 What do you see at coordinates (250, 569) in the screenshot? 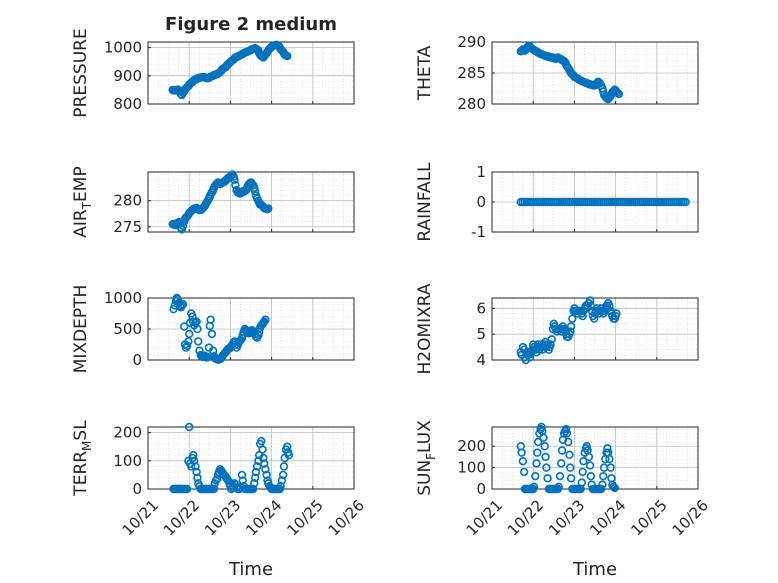
I see `x-axis-label: Time` at bounding box center [250, 569].